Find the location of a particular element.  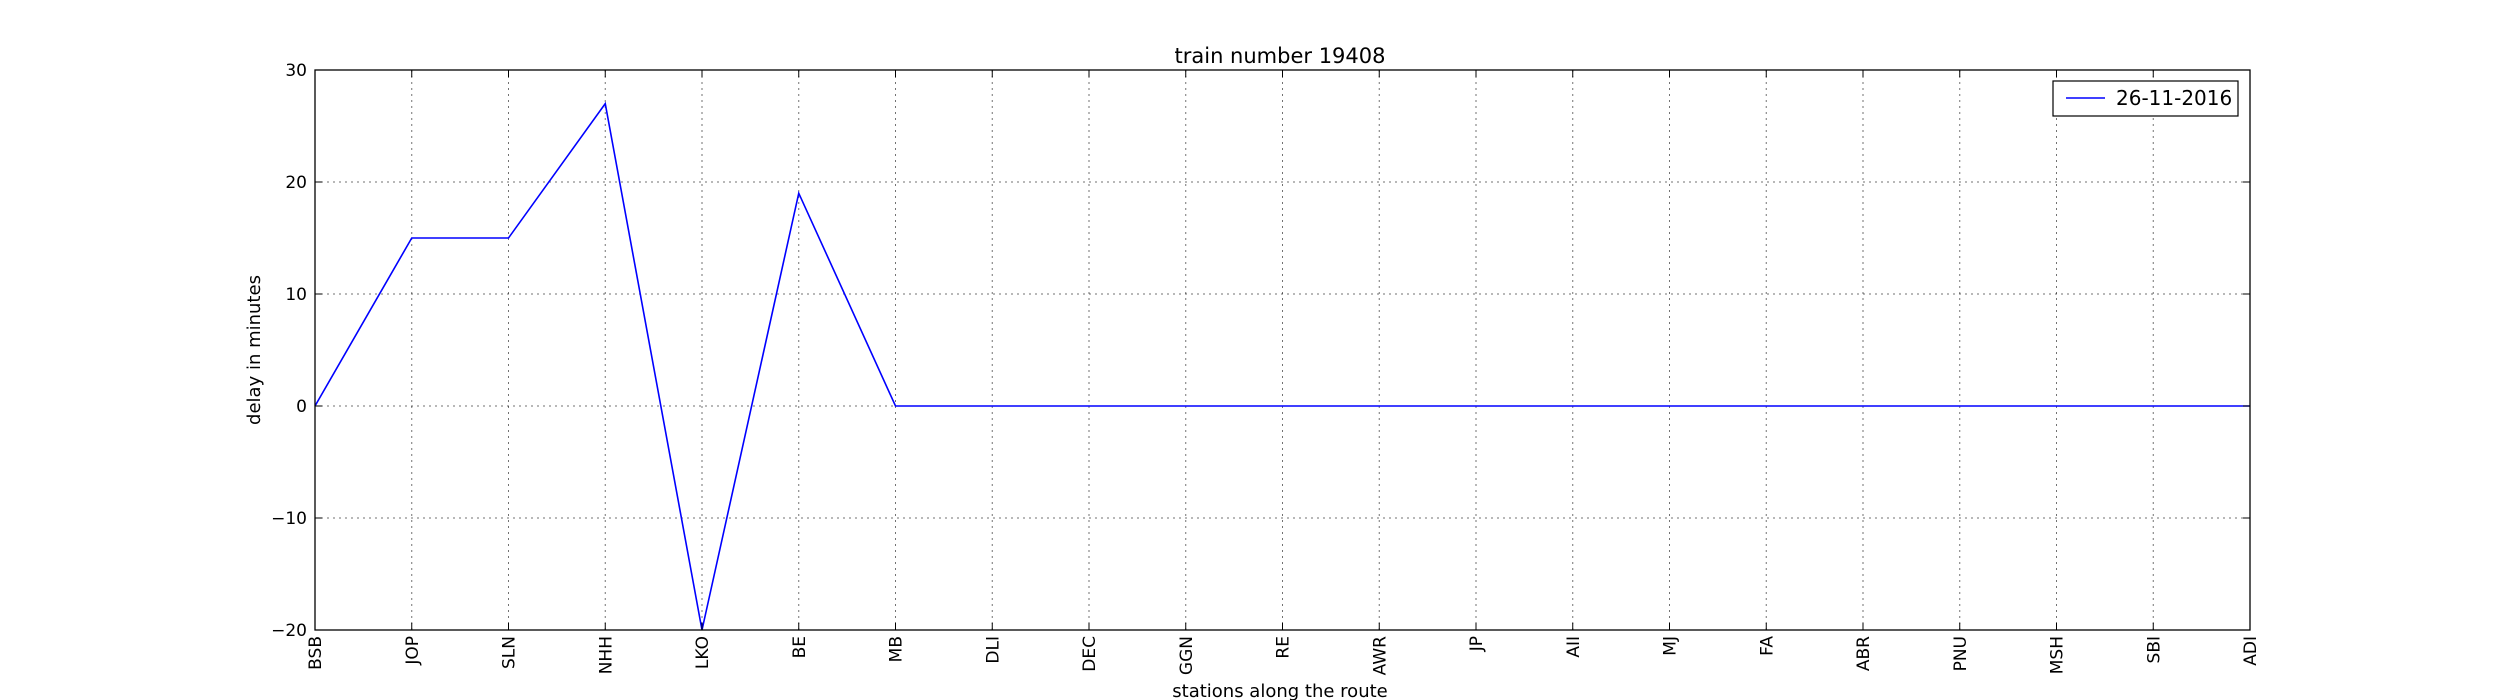

x-tick-label: AII is located at coordinates (1574, 647).